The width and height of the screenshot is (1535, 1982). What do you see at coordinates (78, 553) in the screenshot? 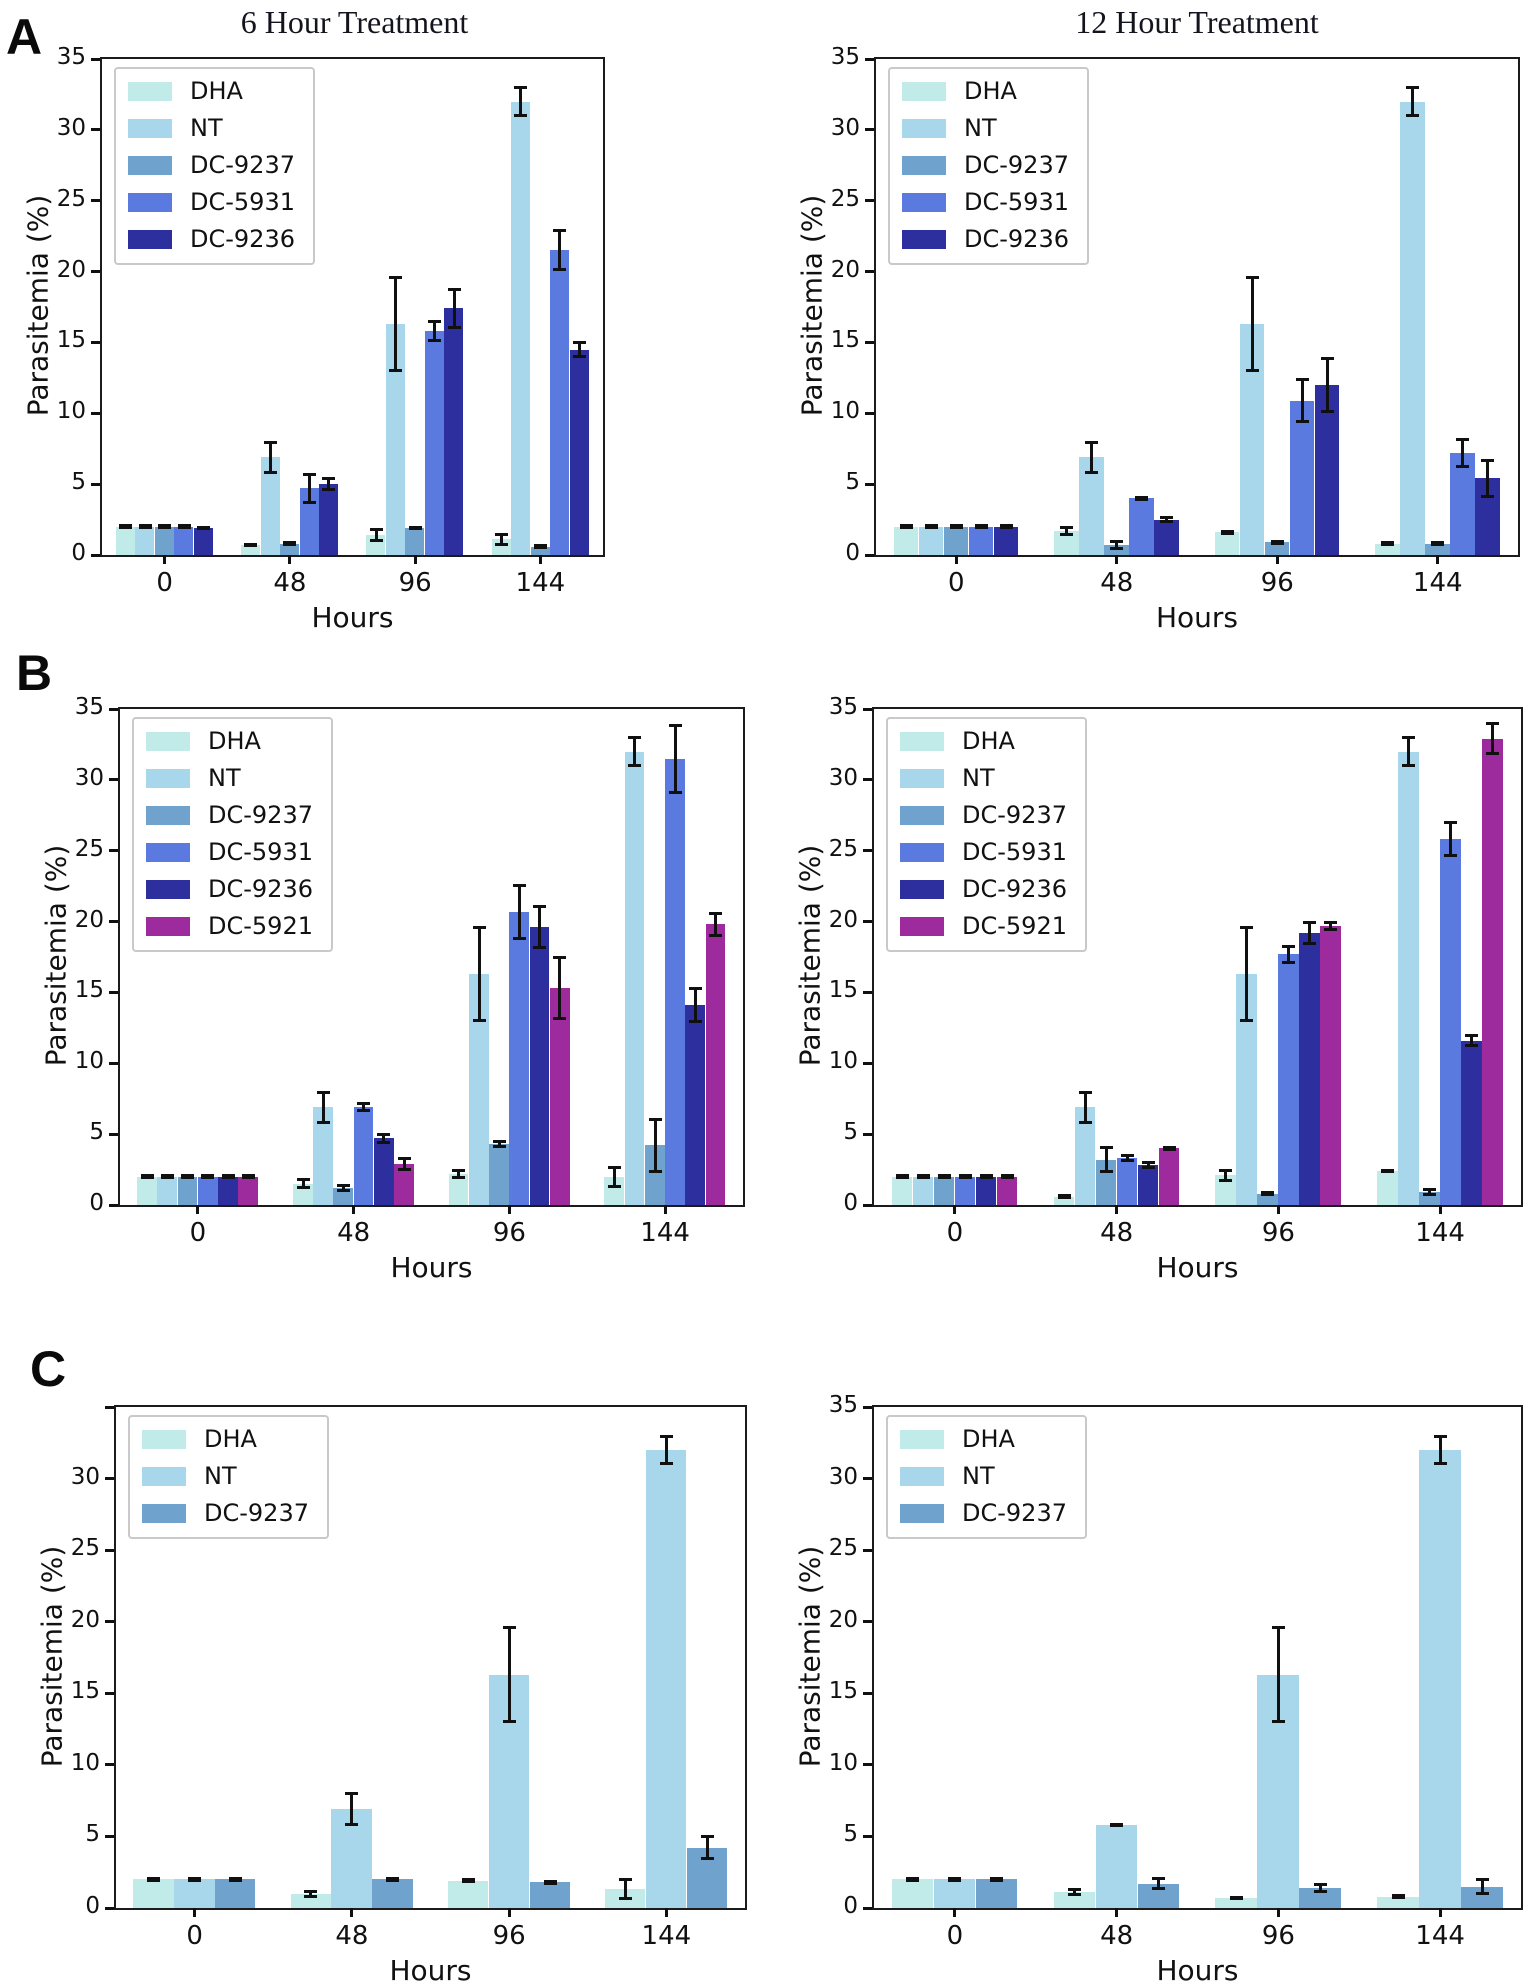
I see `y-tick-label: 0` at bounding box center [78, 553].